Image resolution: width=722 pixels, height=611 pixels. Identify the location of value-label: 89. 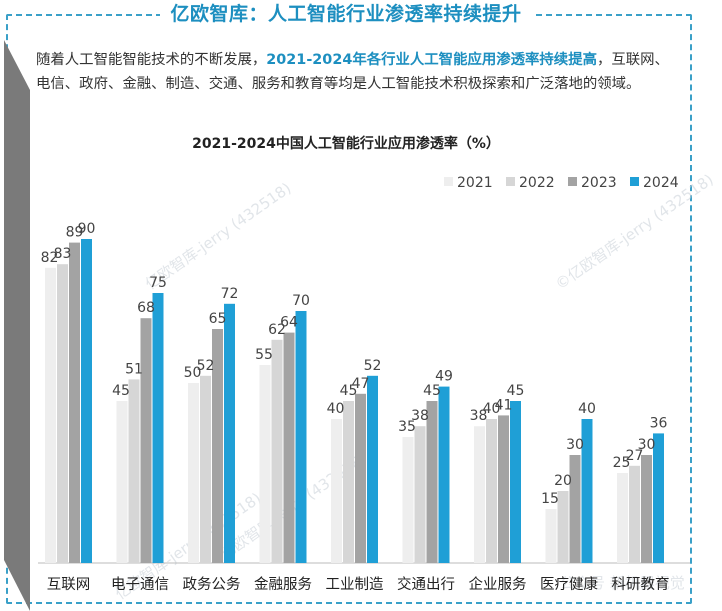
(75, 233).